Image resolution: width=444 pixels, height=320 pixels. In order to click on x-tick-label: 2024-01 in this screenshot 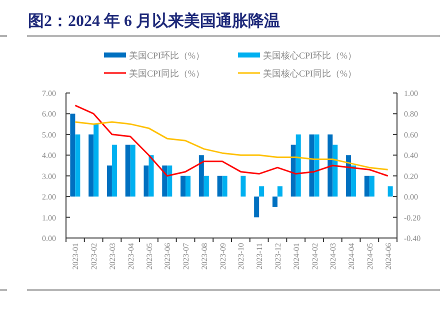, I will do `click(296, 256)`.